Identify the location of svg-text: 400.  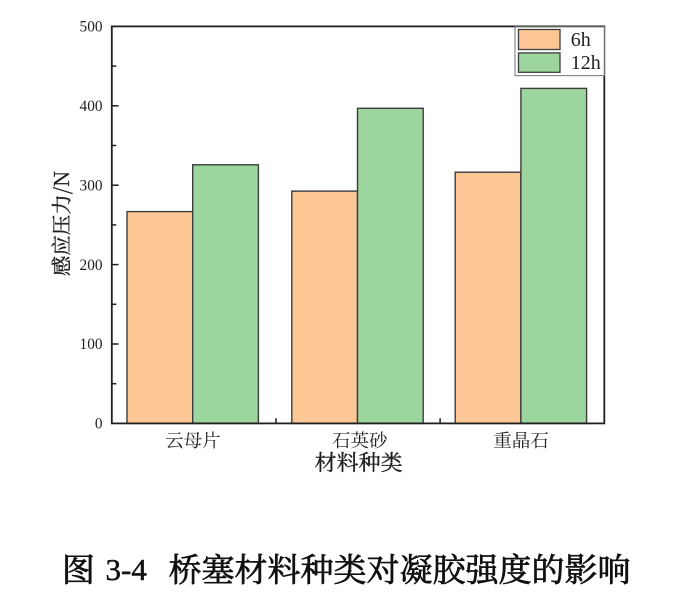
(91, 106).